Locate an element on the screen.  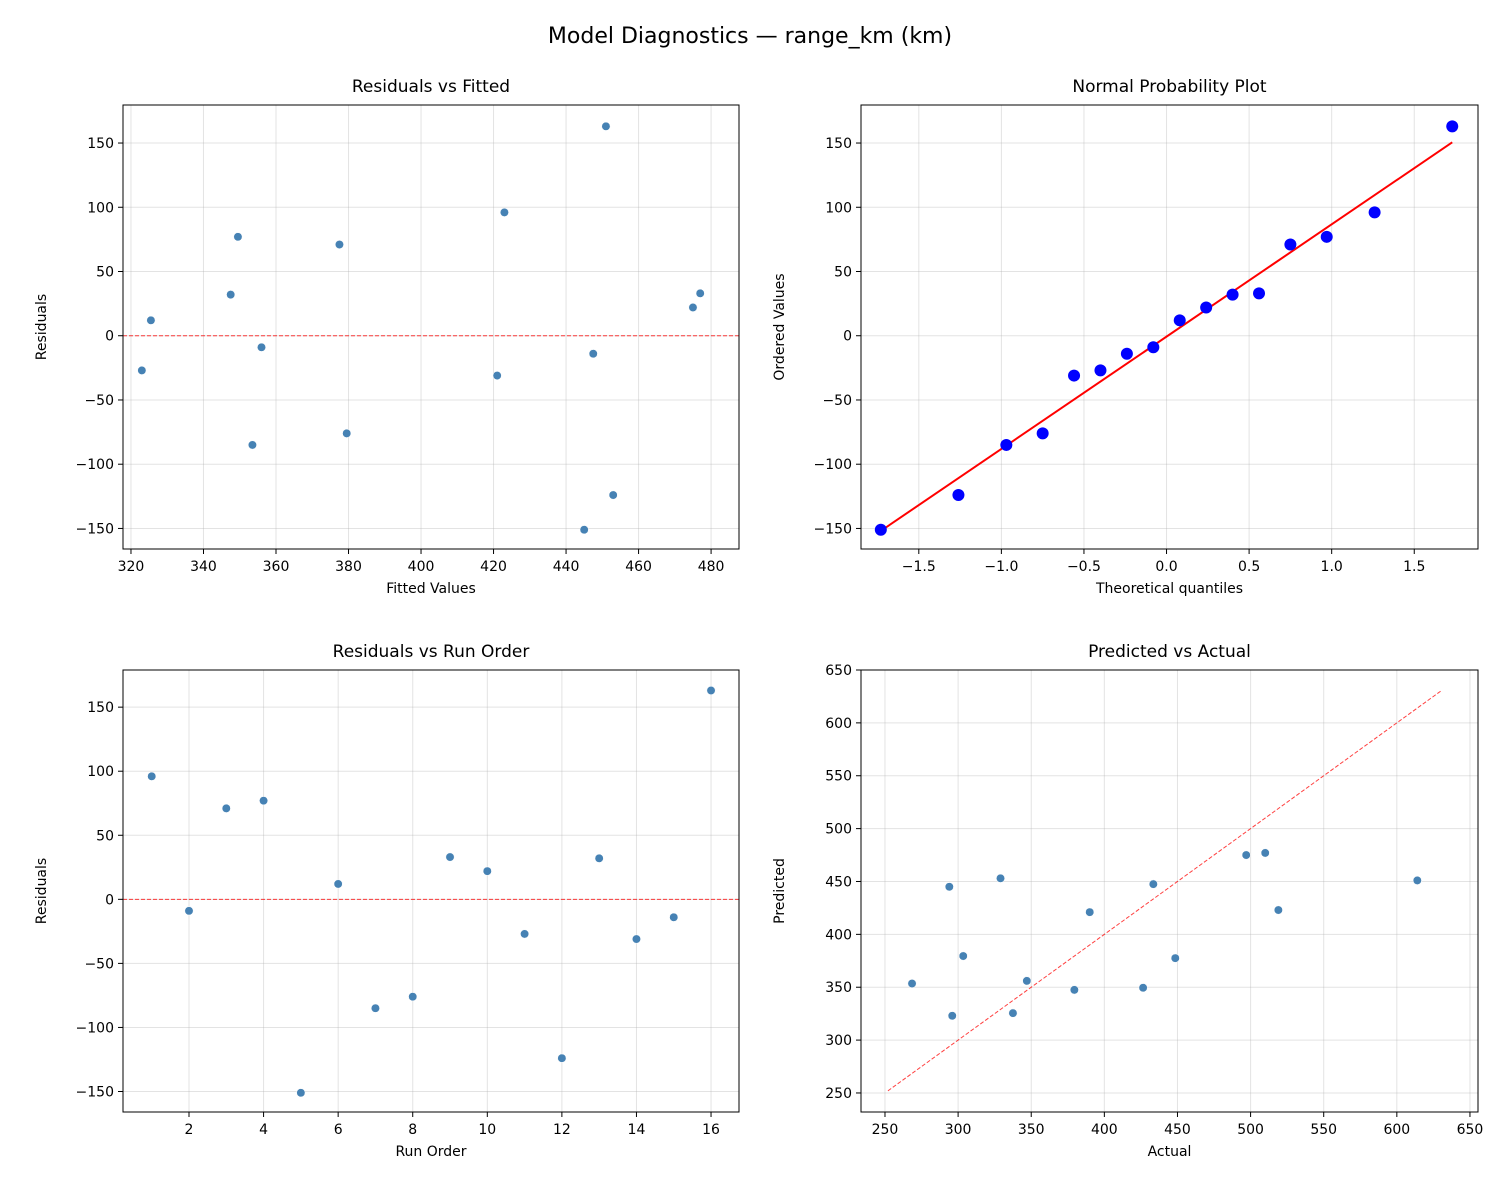
x-tick-label: 250 is located at coordinates (885, 1130).